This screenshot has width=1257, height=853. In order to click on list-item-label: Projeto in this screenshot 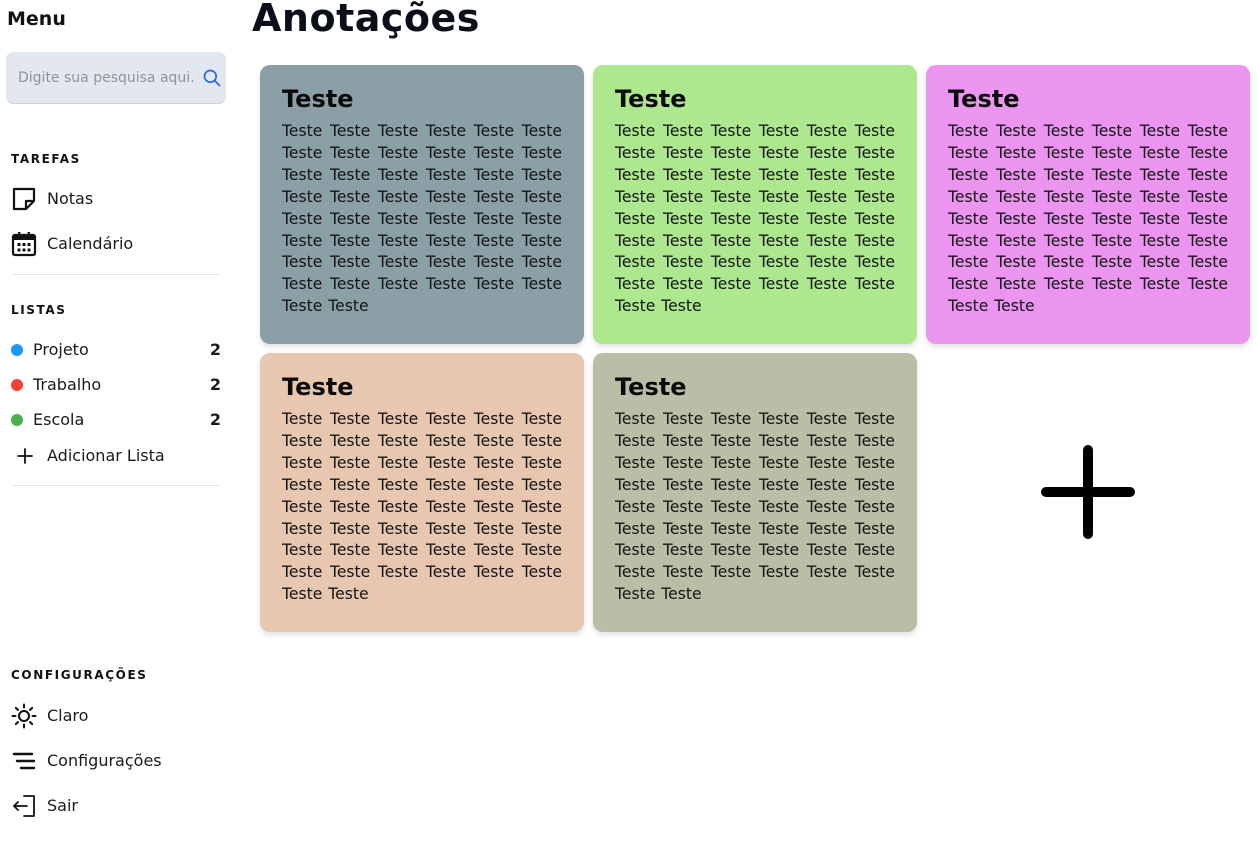, I will do `click(61, 349)`.